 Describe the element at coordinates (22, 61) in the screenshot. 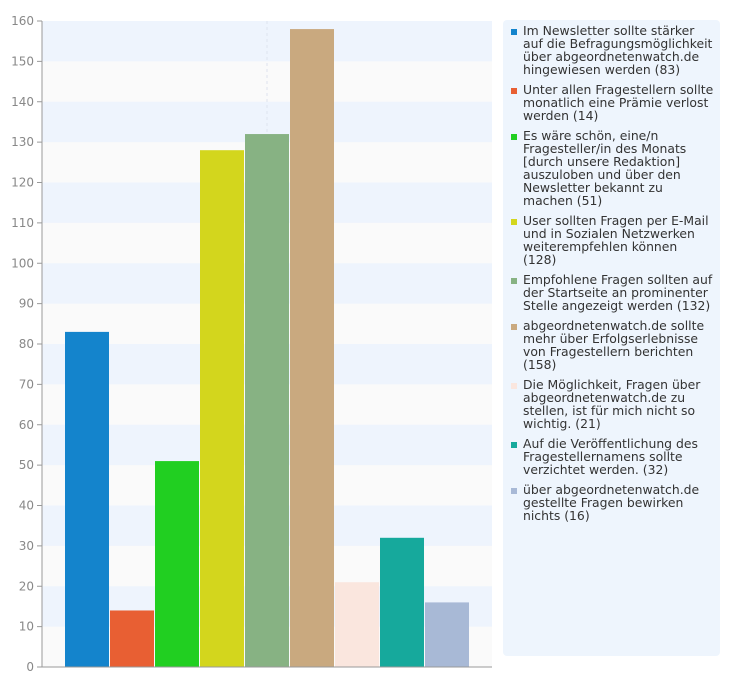

I see `y-tick-label: 150` at that location.